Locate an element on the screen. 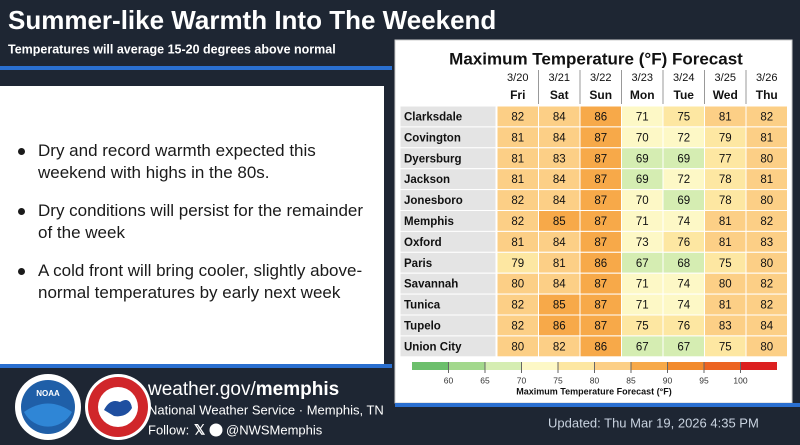  temp-value: 77 is located at coordinates (725, 159).